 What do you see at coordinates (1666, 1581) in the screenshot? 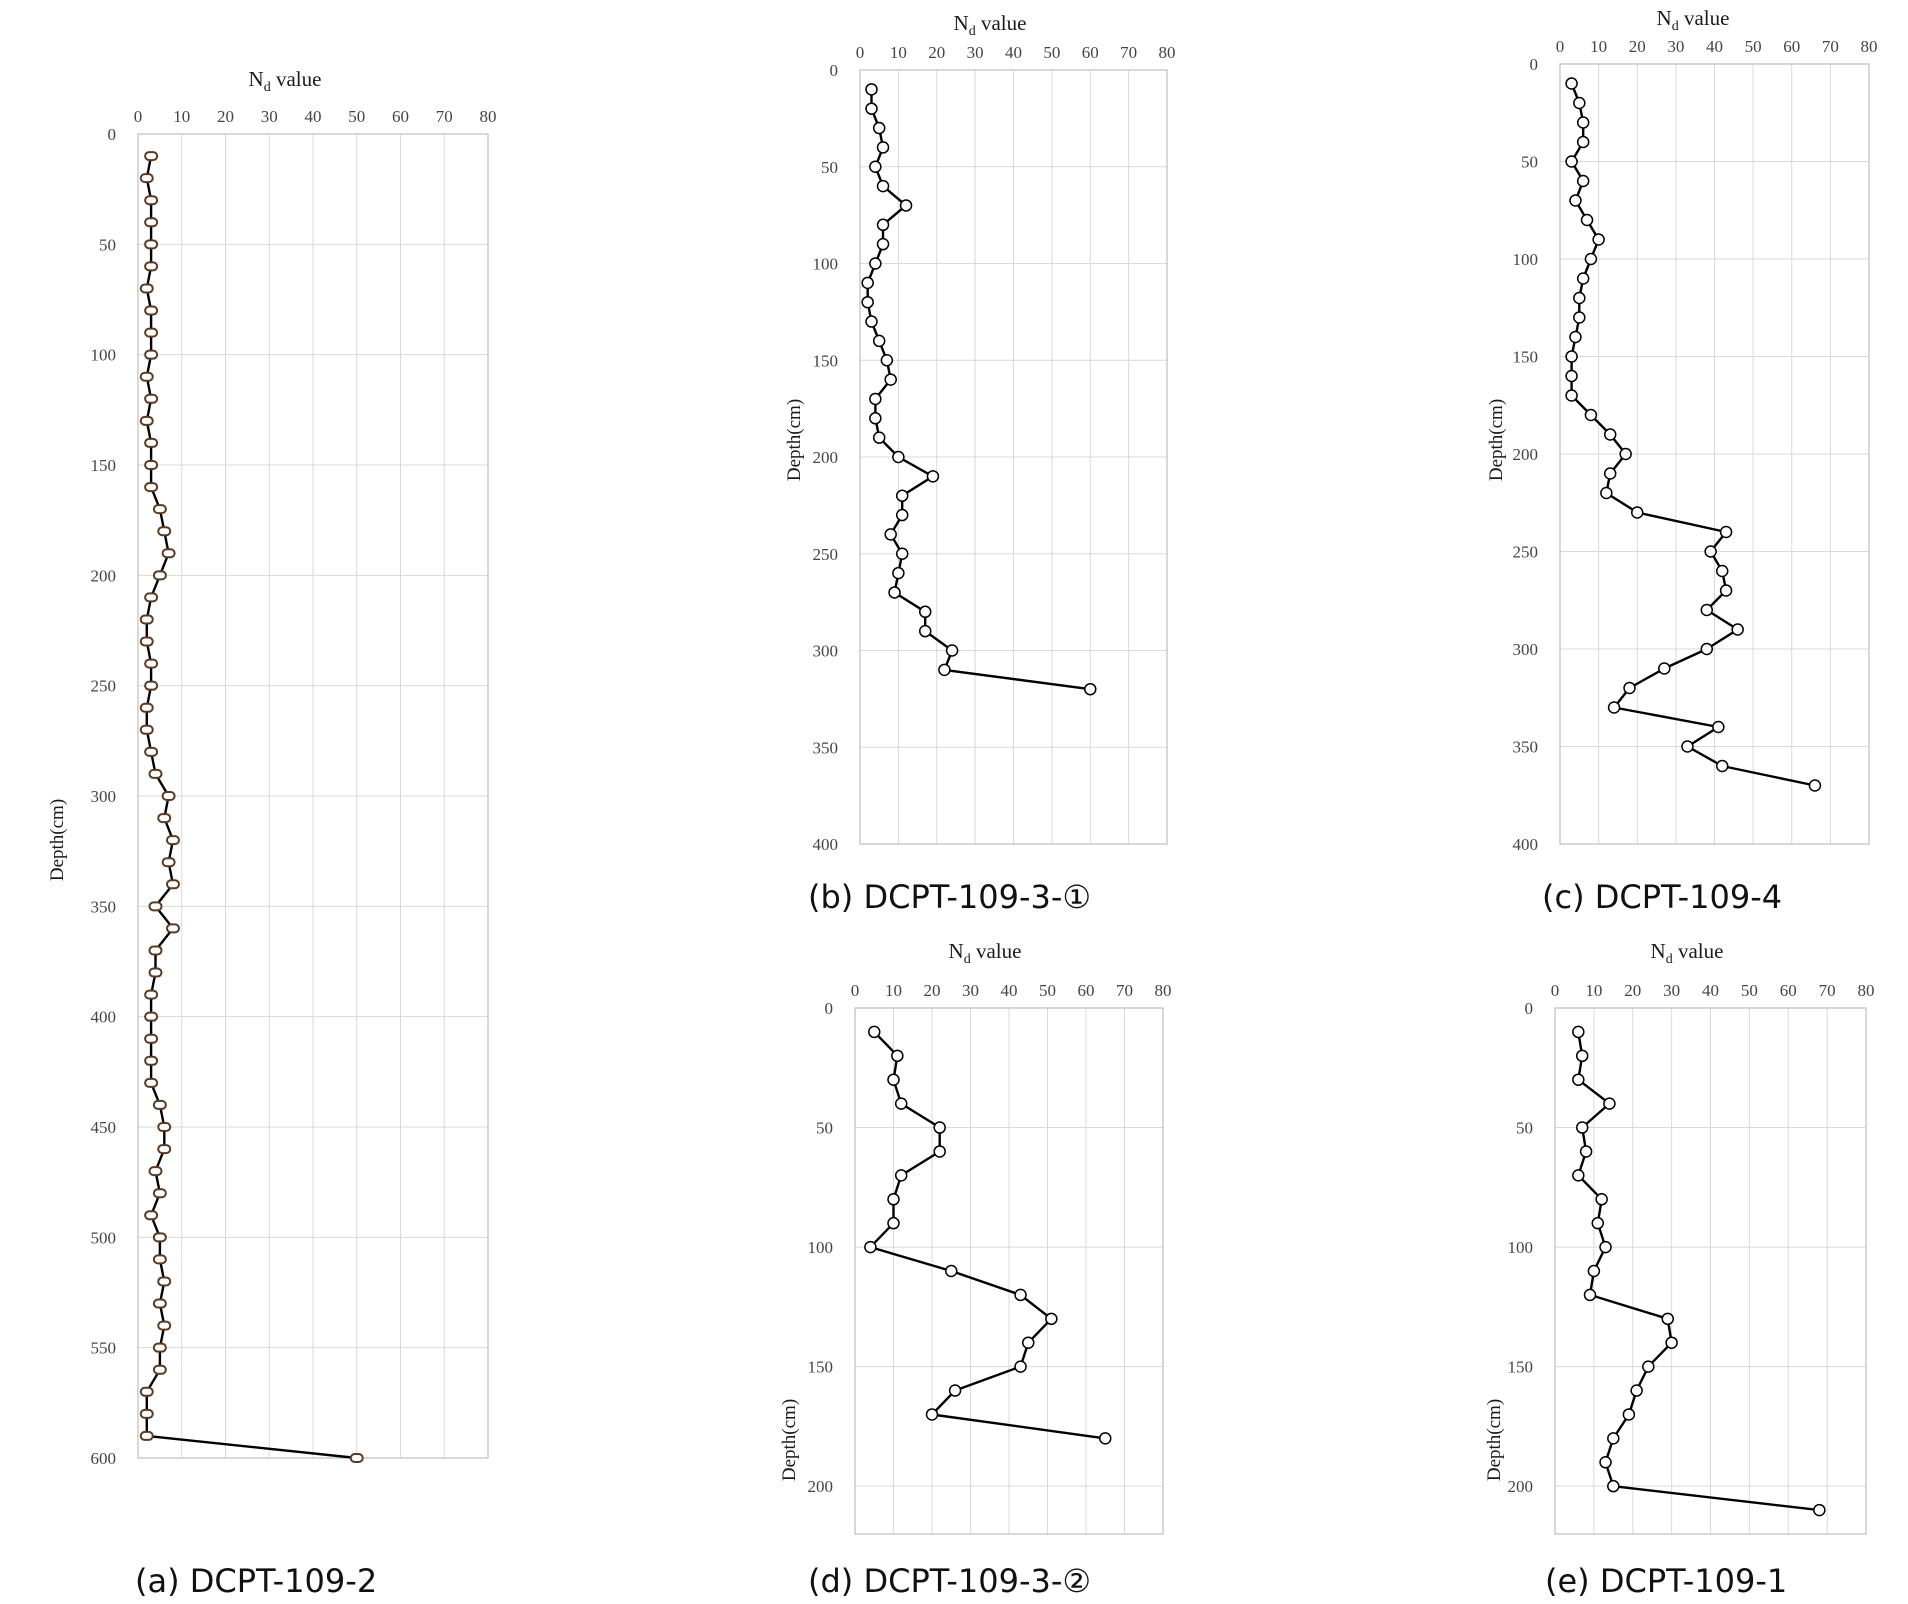
I see `panel-caption: (e) DCPT-109-1` at bounding box center [1666, 1581].